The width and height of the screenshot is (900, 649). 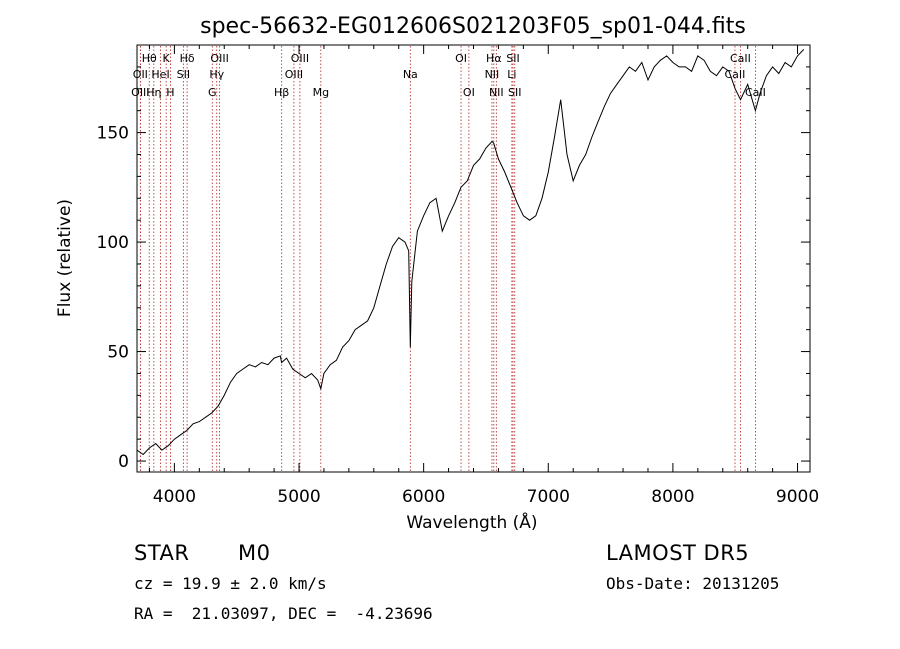 I want to click on object-subclass: M0, so click(x=254, y=553).